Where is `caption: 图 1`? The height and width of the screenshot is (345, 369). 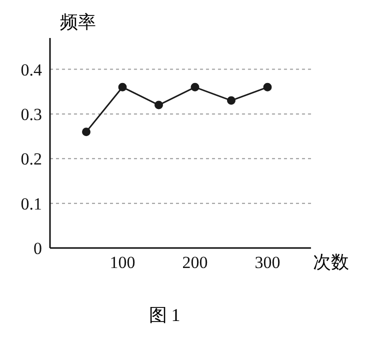
caption: 图 1 is located at coordinates (165, 315).